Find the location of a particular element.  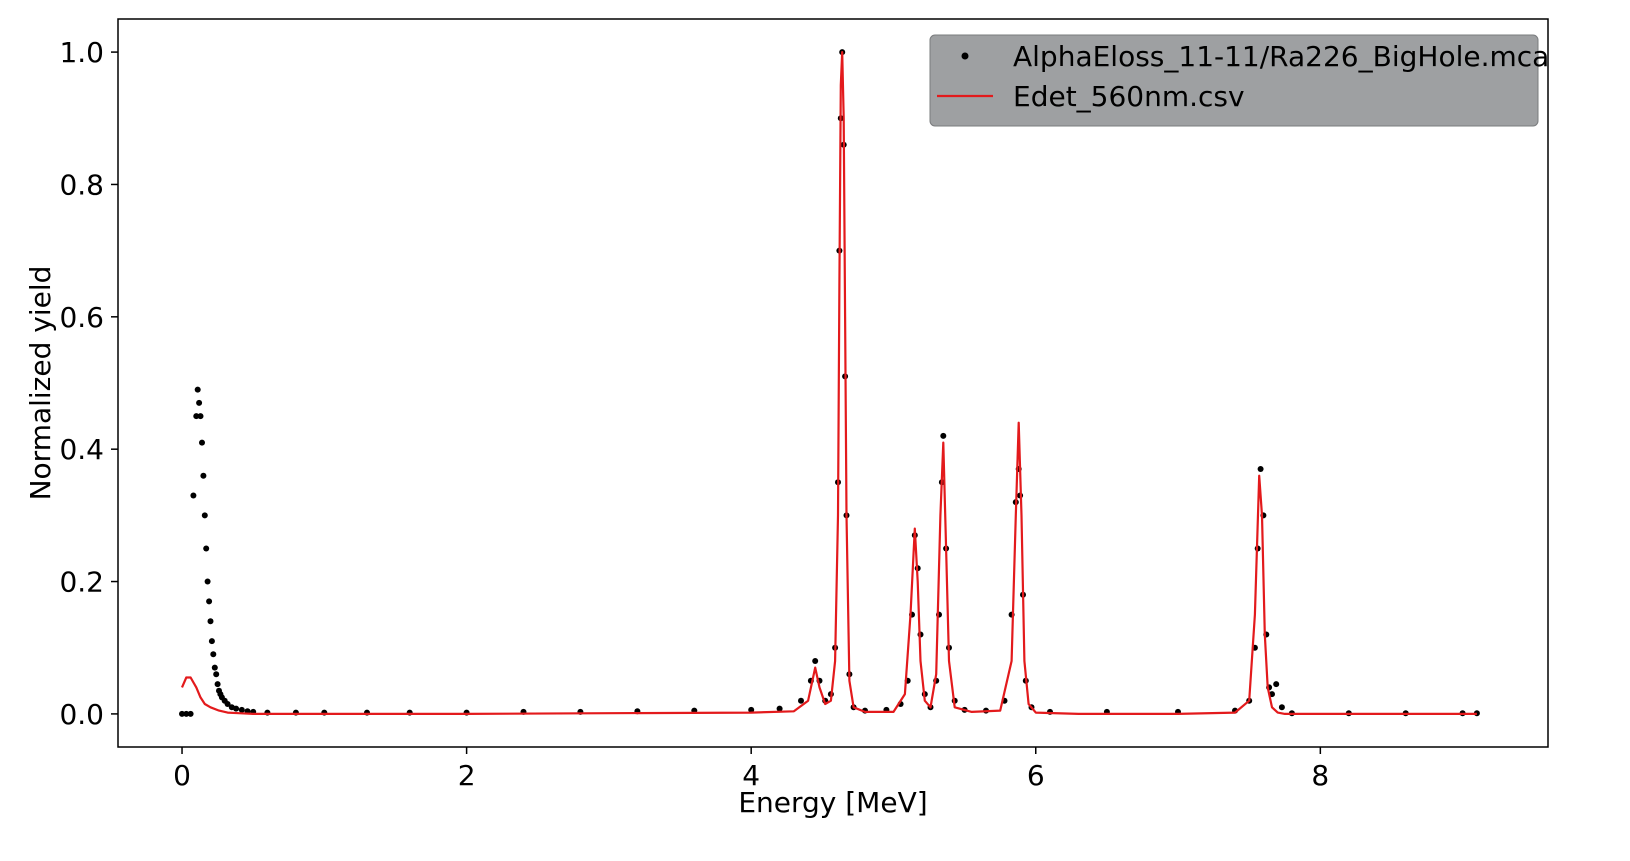

x-tick-label: 0 is located at coordinates (182, 775).